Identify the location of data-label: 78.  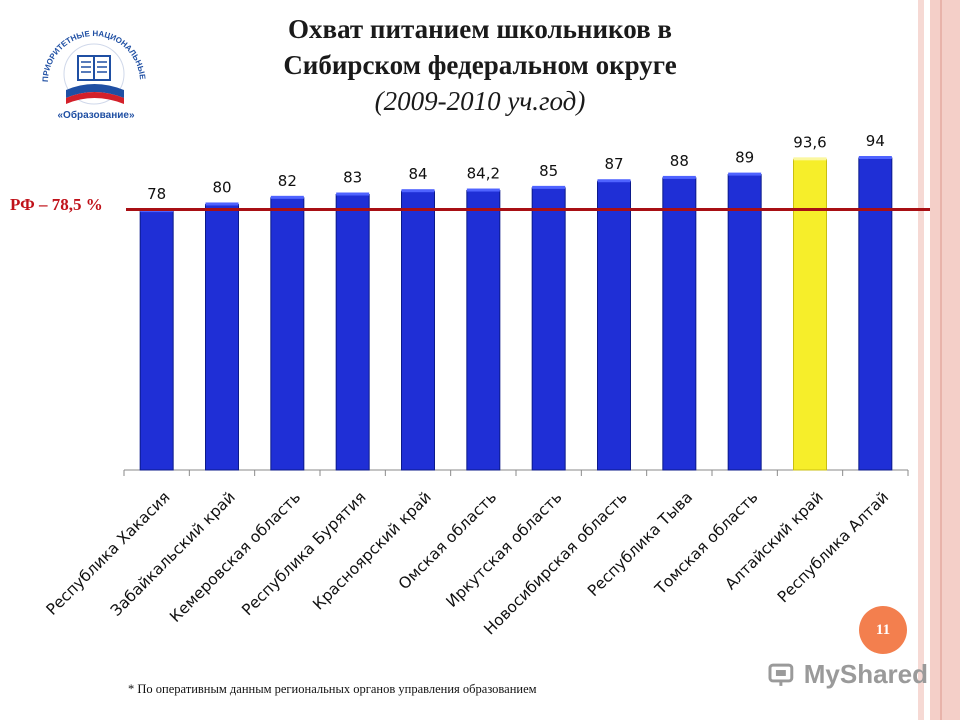
(156, 194).